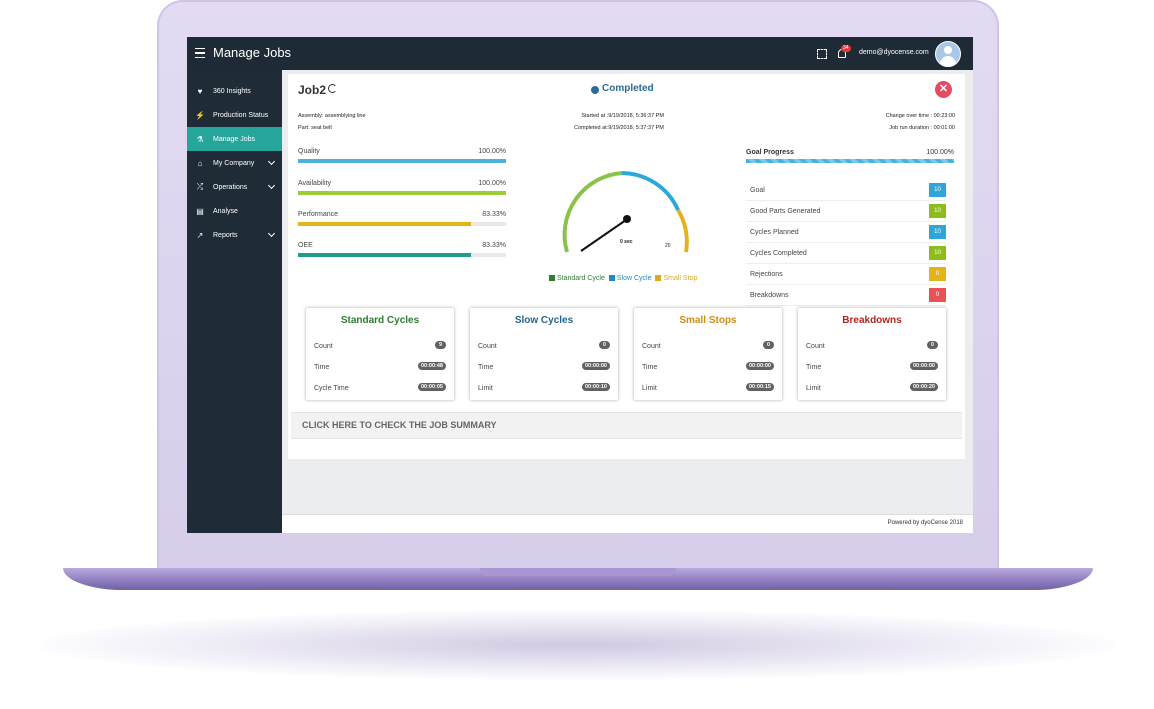 This screenshot has height=709, width=1154. What do you see at coordinates (649, 388) in the screenshot?
I see `card-row-label: Limit` at bounding box center [649, 388].